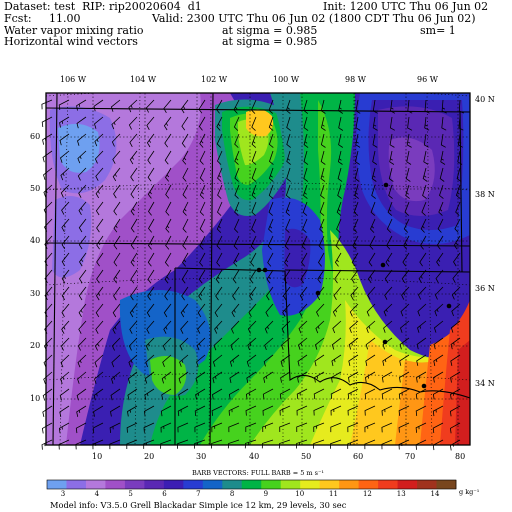  What do you see at coordinates (270, 30) in the screenshot?
I see `field1-sigma-label: at sigma = 0.985` at bounding box center [270, 30].